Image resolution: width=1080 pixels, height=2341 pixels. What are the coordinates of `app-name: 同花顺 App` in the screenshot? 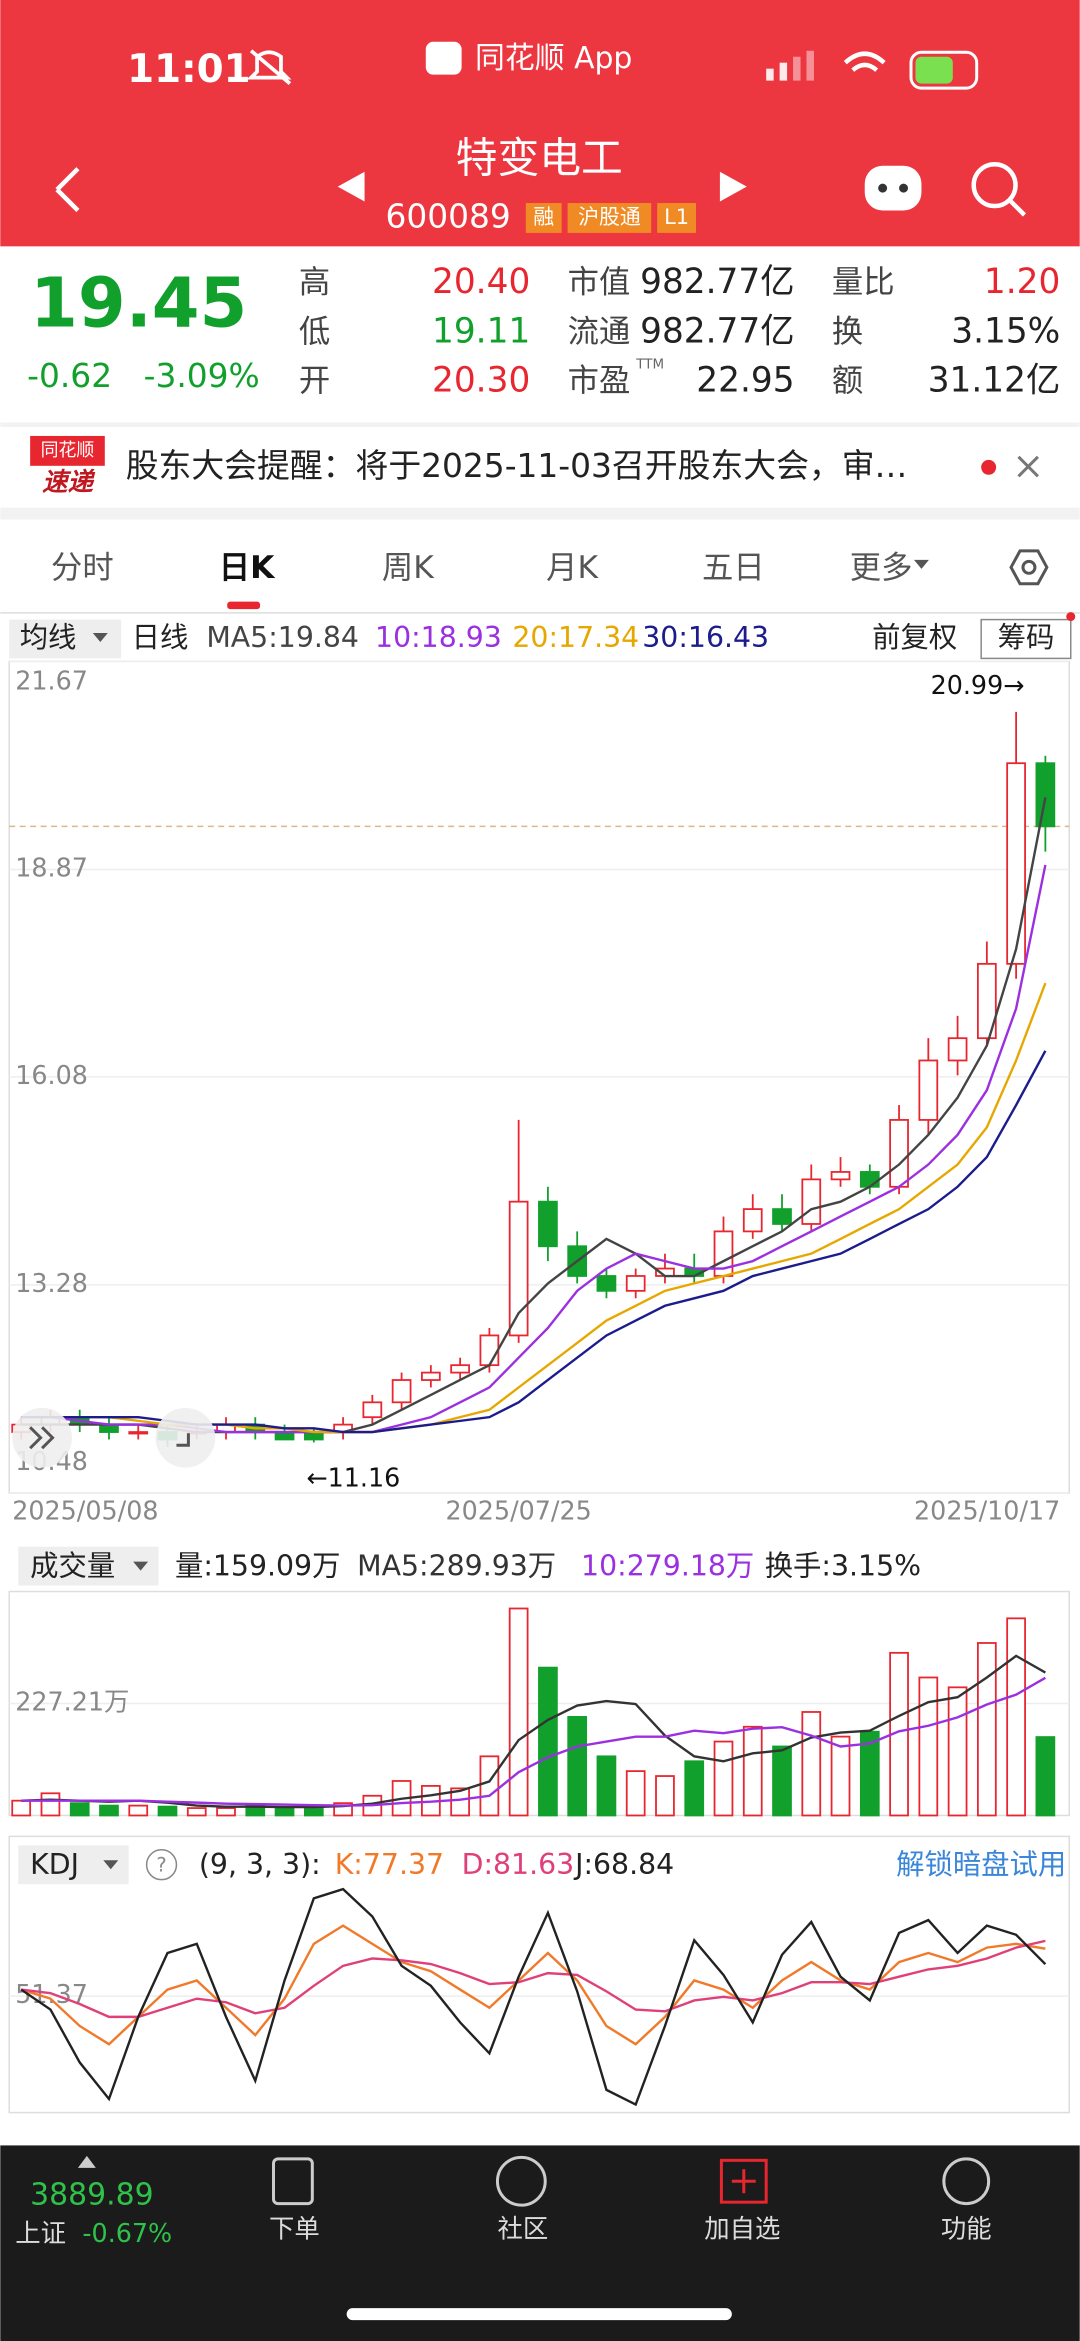 It's located at (553, 58).